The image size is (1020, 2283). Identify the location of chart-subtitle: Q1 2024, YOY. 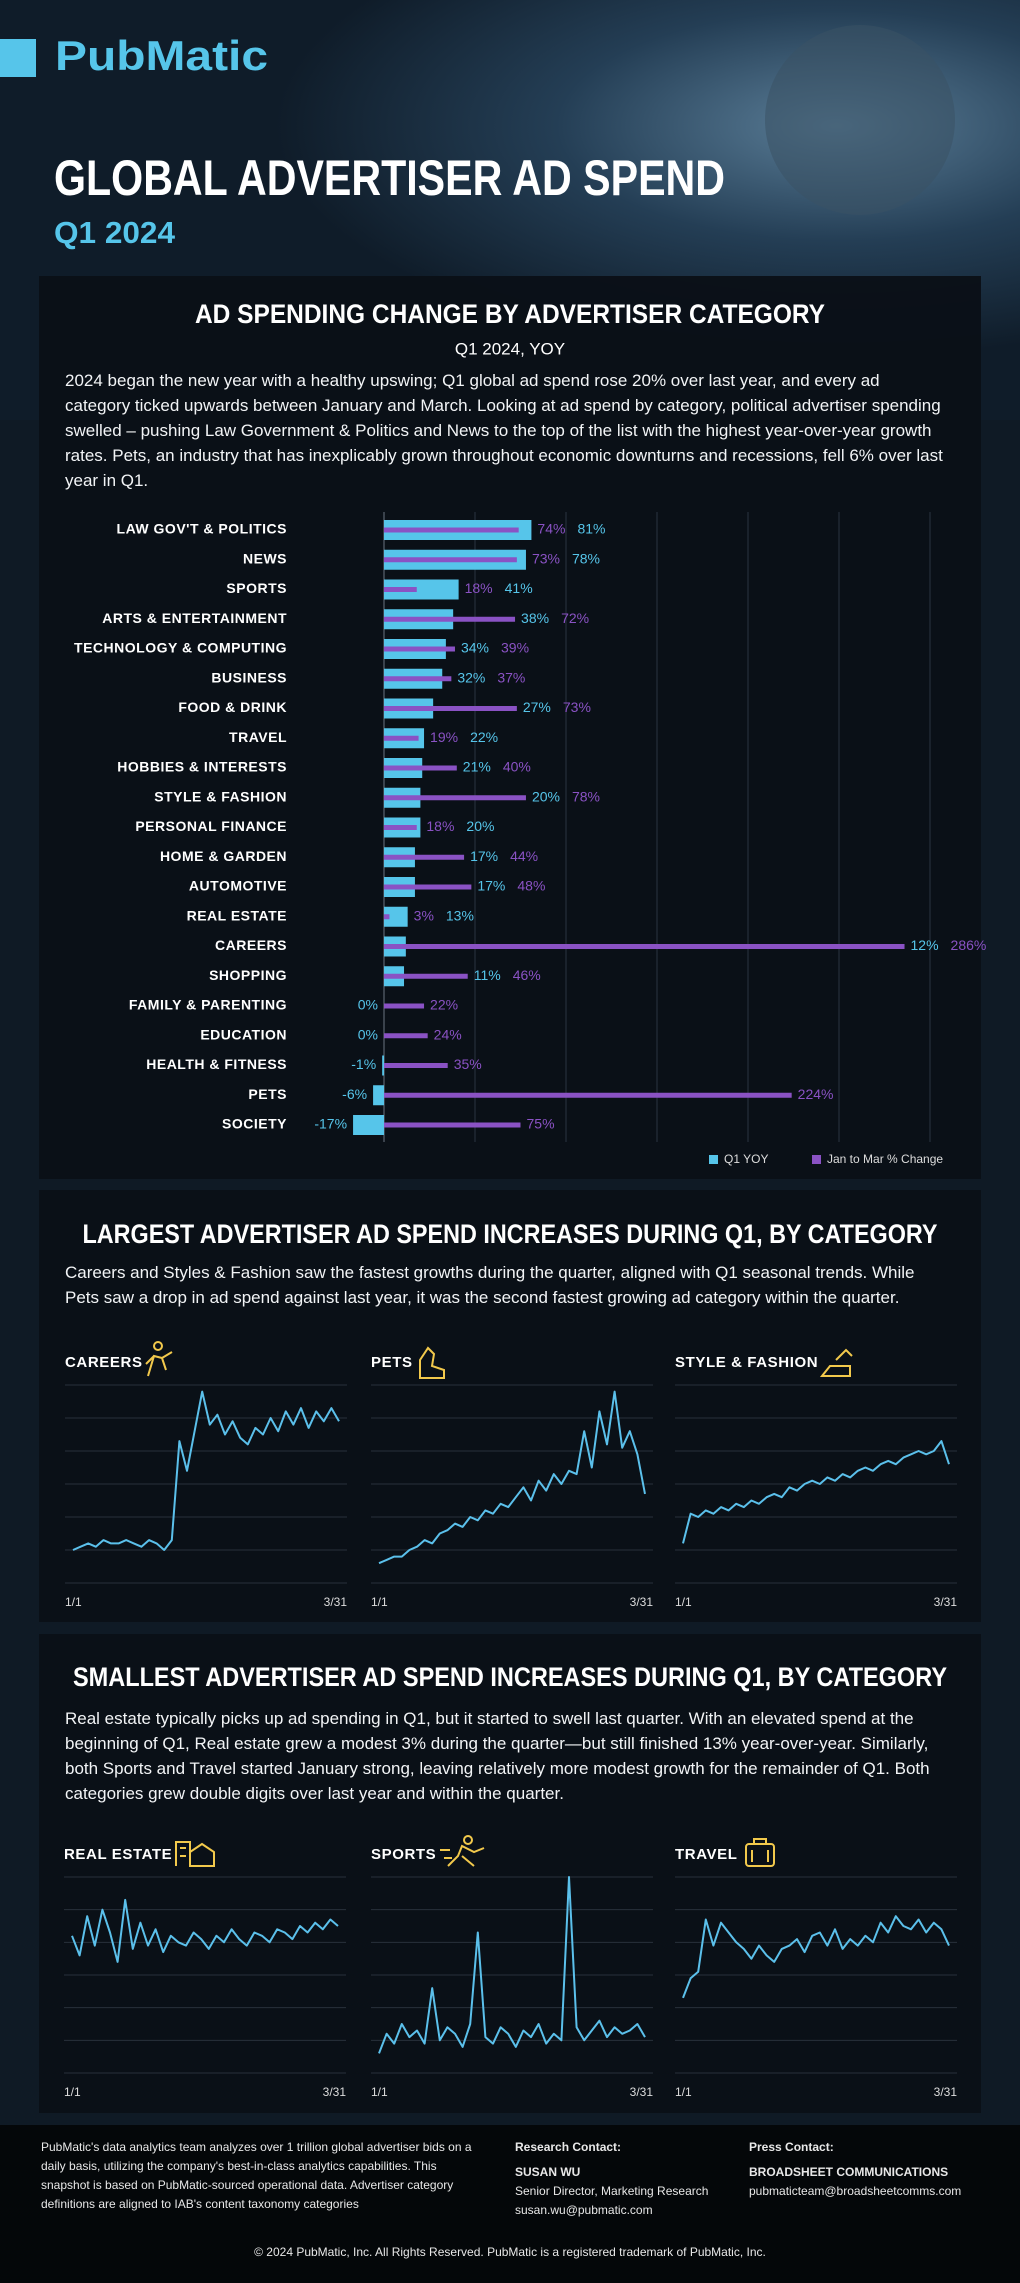
(510, 348).